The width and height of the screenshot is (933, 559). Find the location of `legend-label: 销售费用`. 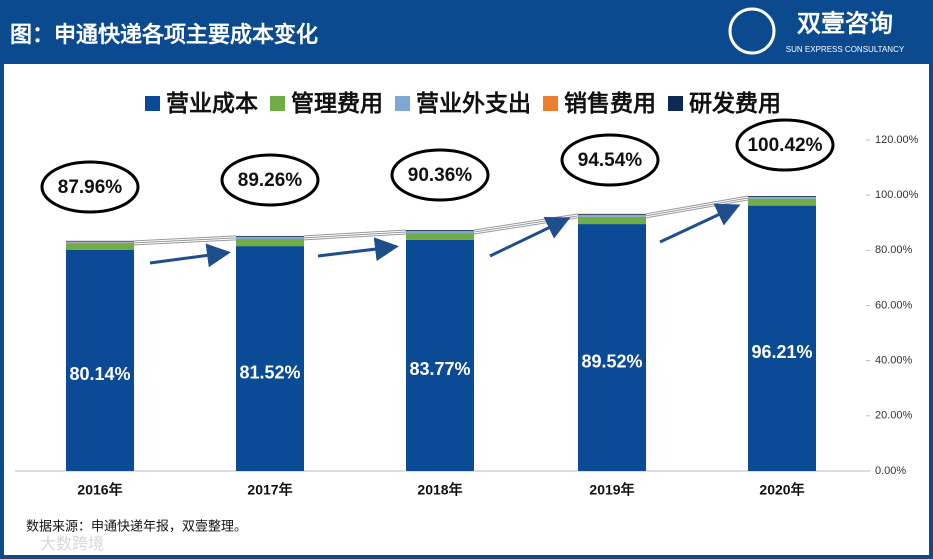

legend-label: 销售费用 is located at coordinates (610, 103).